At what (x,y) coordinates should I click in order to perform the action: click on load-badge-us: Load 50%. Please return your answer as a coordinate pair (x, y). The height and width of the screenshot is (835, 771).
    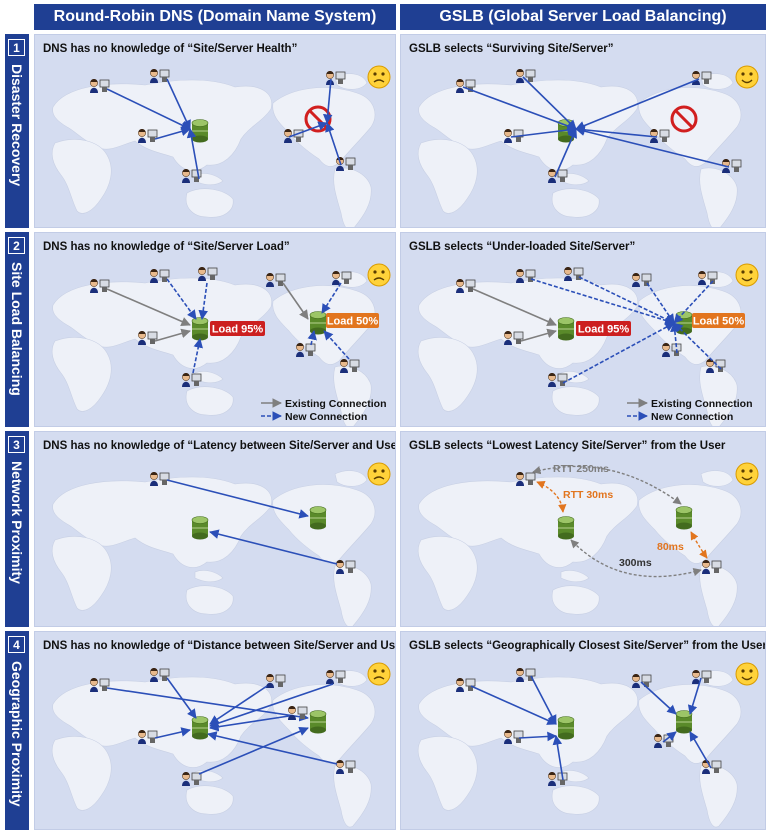
    Looking at the image, I should click on (353, 322).